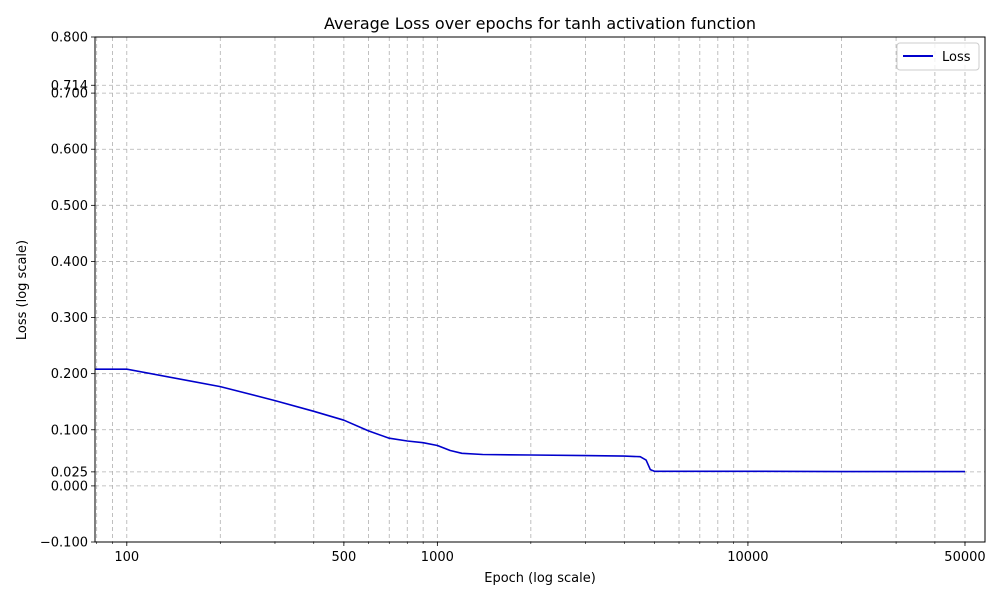  What do you see at coordinates (69, 38) in the screenshot?
I see `y-tick-label: 0.800` at bounding box center [69, 38].